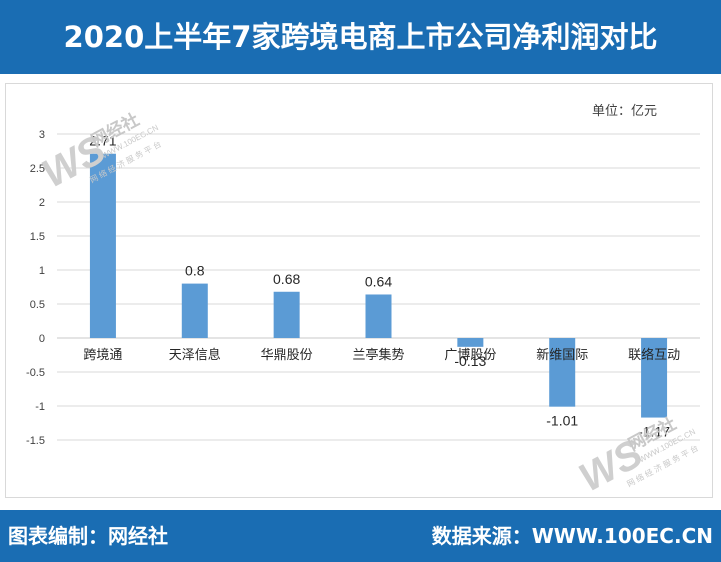 The width and height of the screenshot is (721, 562). I want to click on chart-title: 2020上半年7家跨境电商上市公司净利润对比, so click(360, 37).